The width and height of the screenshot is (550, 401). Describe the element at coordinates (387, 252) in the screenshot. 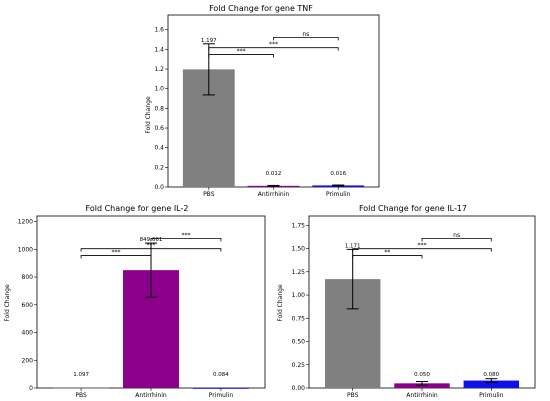

I see `significance-label: **` at that location.